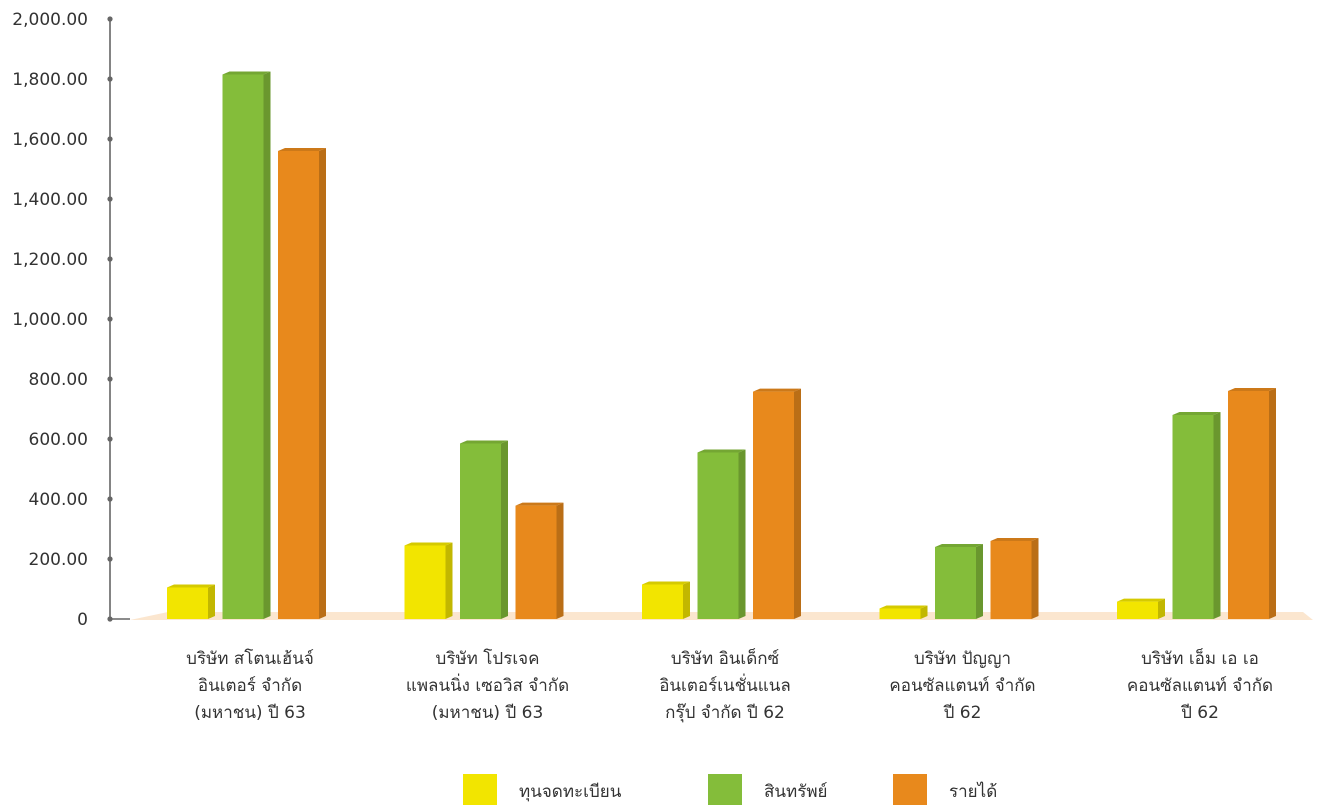  I want to click on legend-item: ทุนจดทะเบียน, so click(542, 789).